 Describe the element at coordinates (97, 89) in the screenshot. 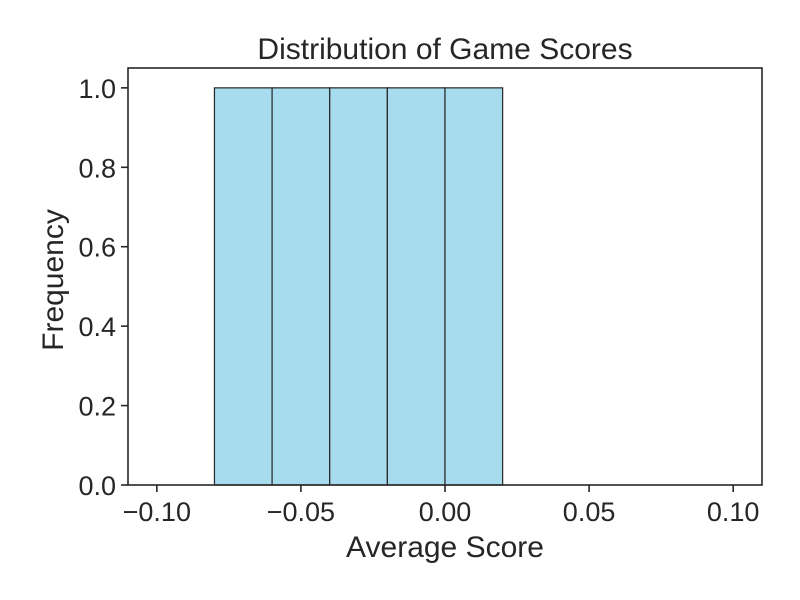

I see `y-tick-label: 1.0` at that location.